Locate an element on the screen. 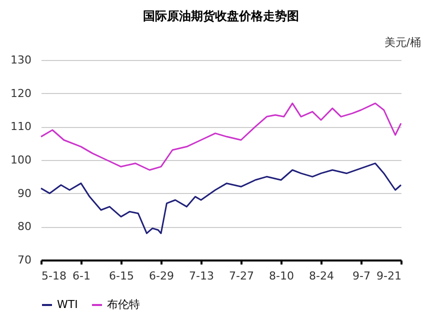 This screenshot has width=442, height=322. x-tick-label: 7-27 is located at coordinates (241, 276).